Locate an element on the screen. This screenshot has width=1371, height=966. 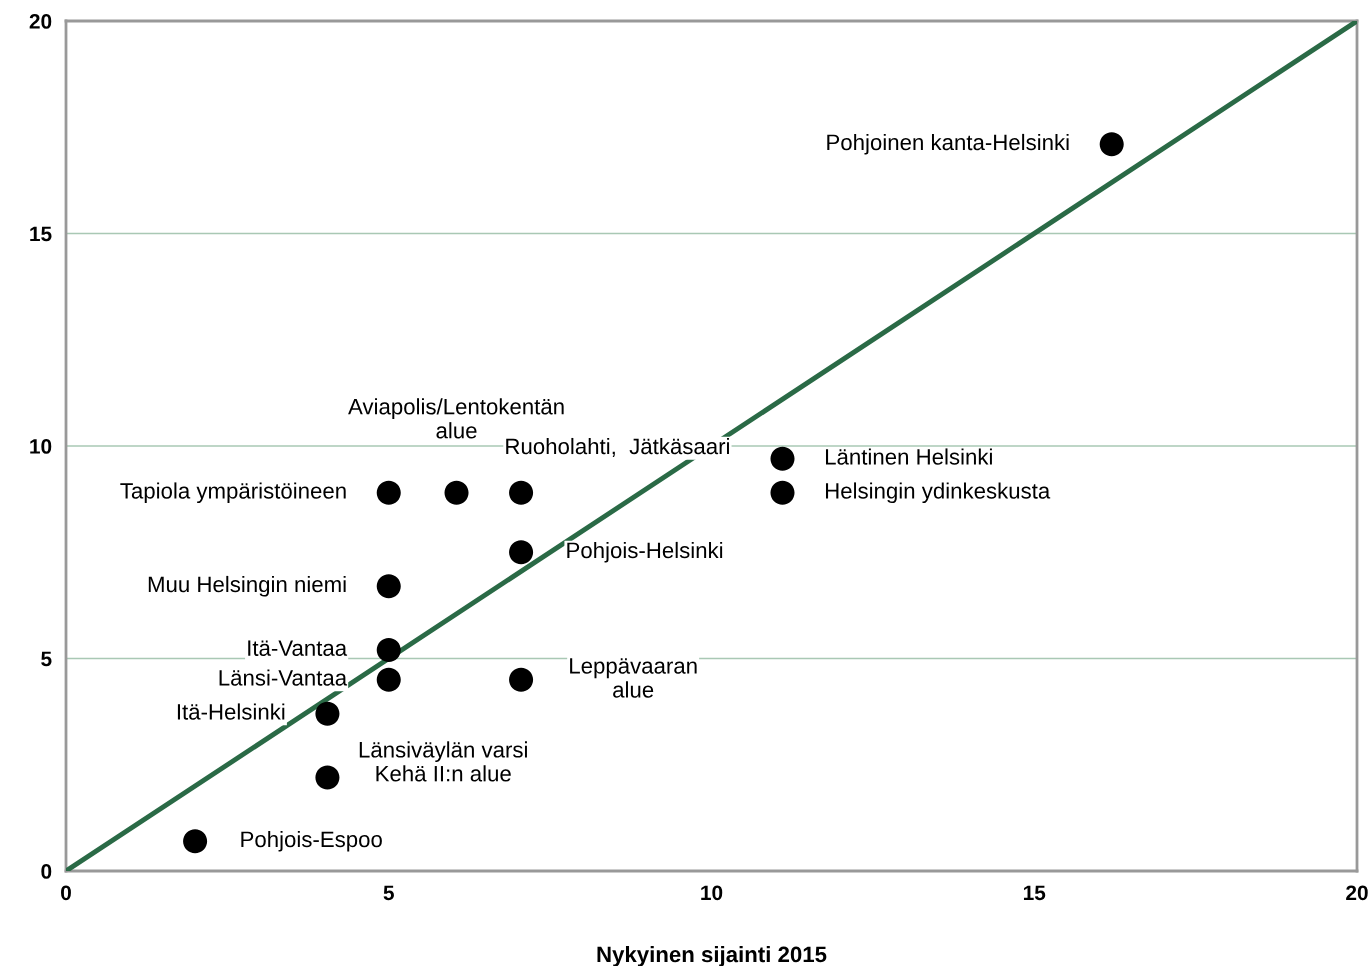
annotation: Aviapolis/Lentokentän alue is located at coordinates (456, 418).